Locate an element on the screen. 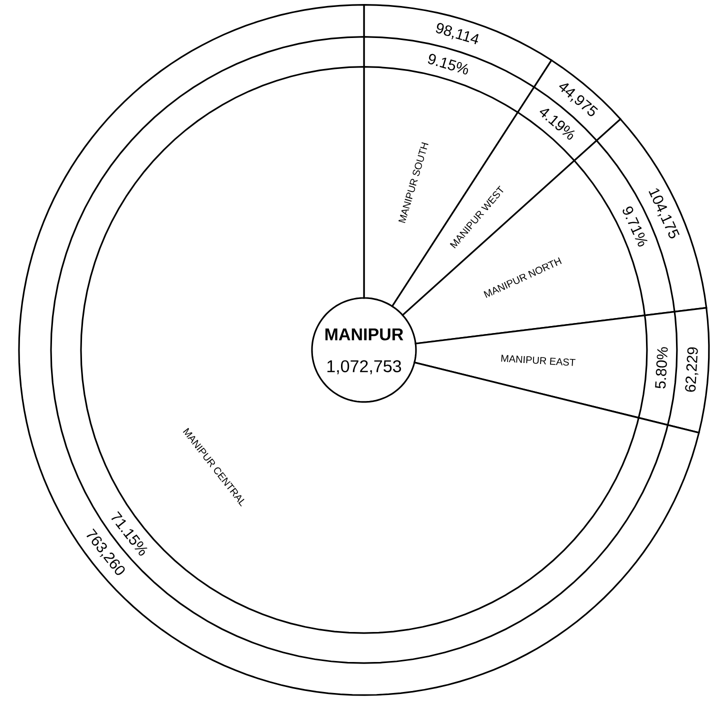 The height and width of the screenshot is (721, 710). slice-label: MANIPUR EAST is located at coordinates (538, 360).